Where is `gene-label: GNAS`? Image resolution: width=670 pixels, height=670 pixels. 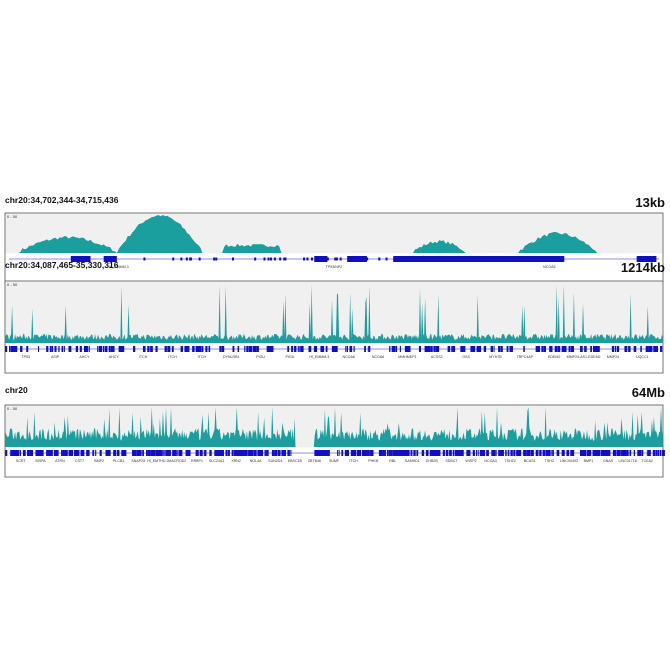 gene-label: GNAS is located at coordinates (608, 461).